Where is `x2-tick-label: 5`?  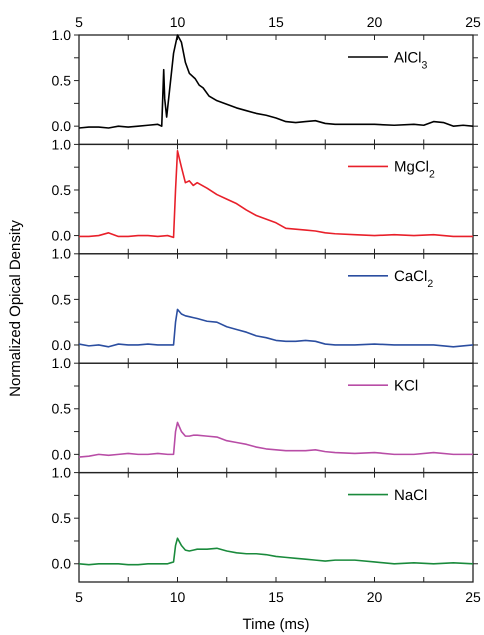
x2-tick-label: 5 is located at coordinates (79, 22).